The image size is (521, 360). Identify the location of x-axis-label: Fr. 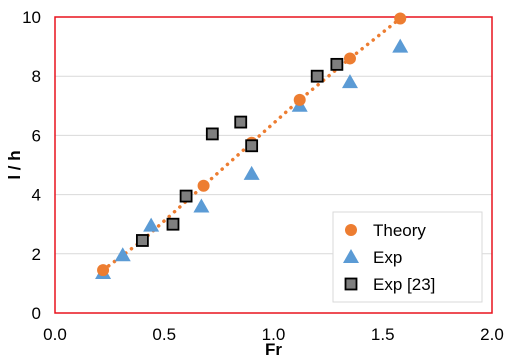
(273, 349).